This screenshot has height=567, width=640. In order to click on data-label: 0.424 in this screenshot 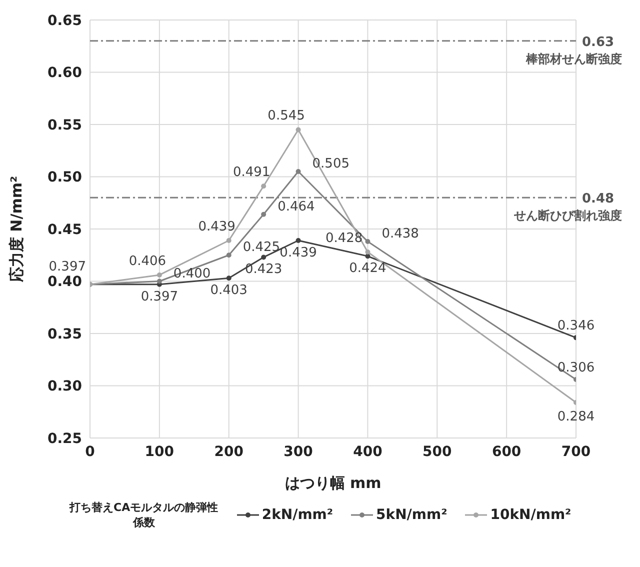, I will do `click(367, 268)`.